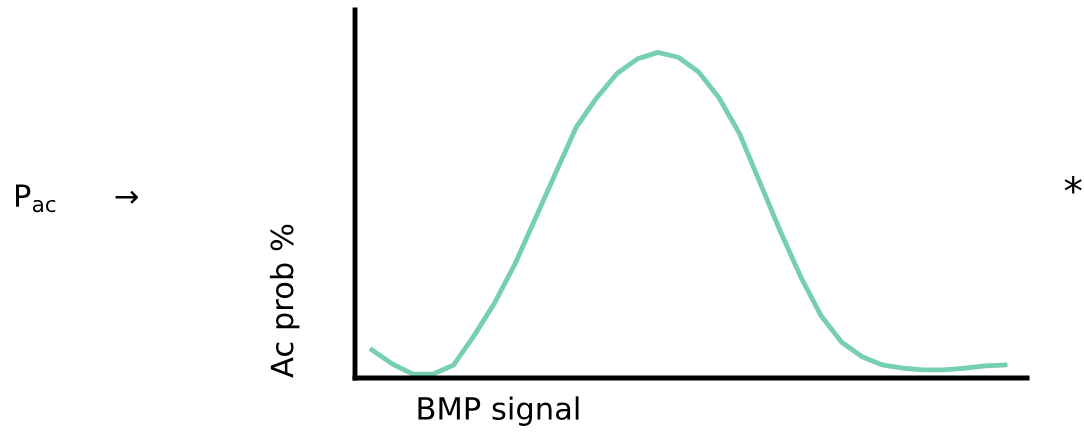  Describe the element at coordinates (36, 198) in the screenshot. I see `text: P$_{ac}$` at that location.